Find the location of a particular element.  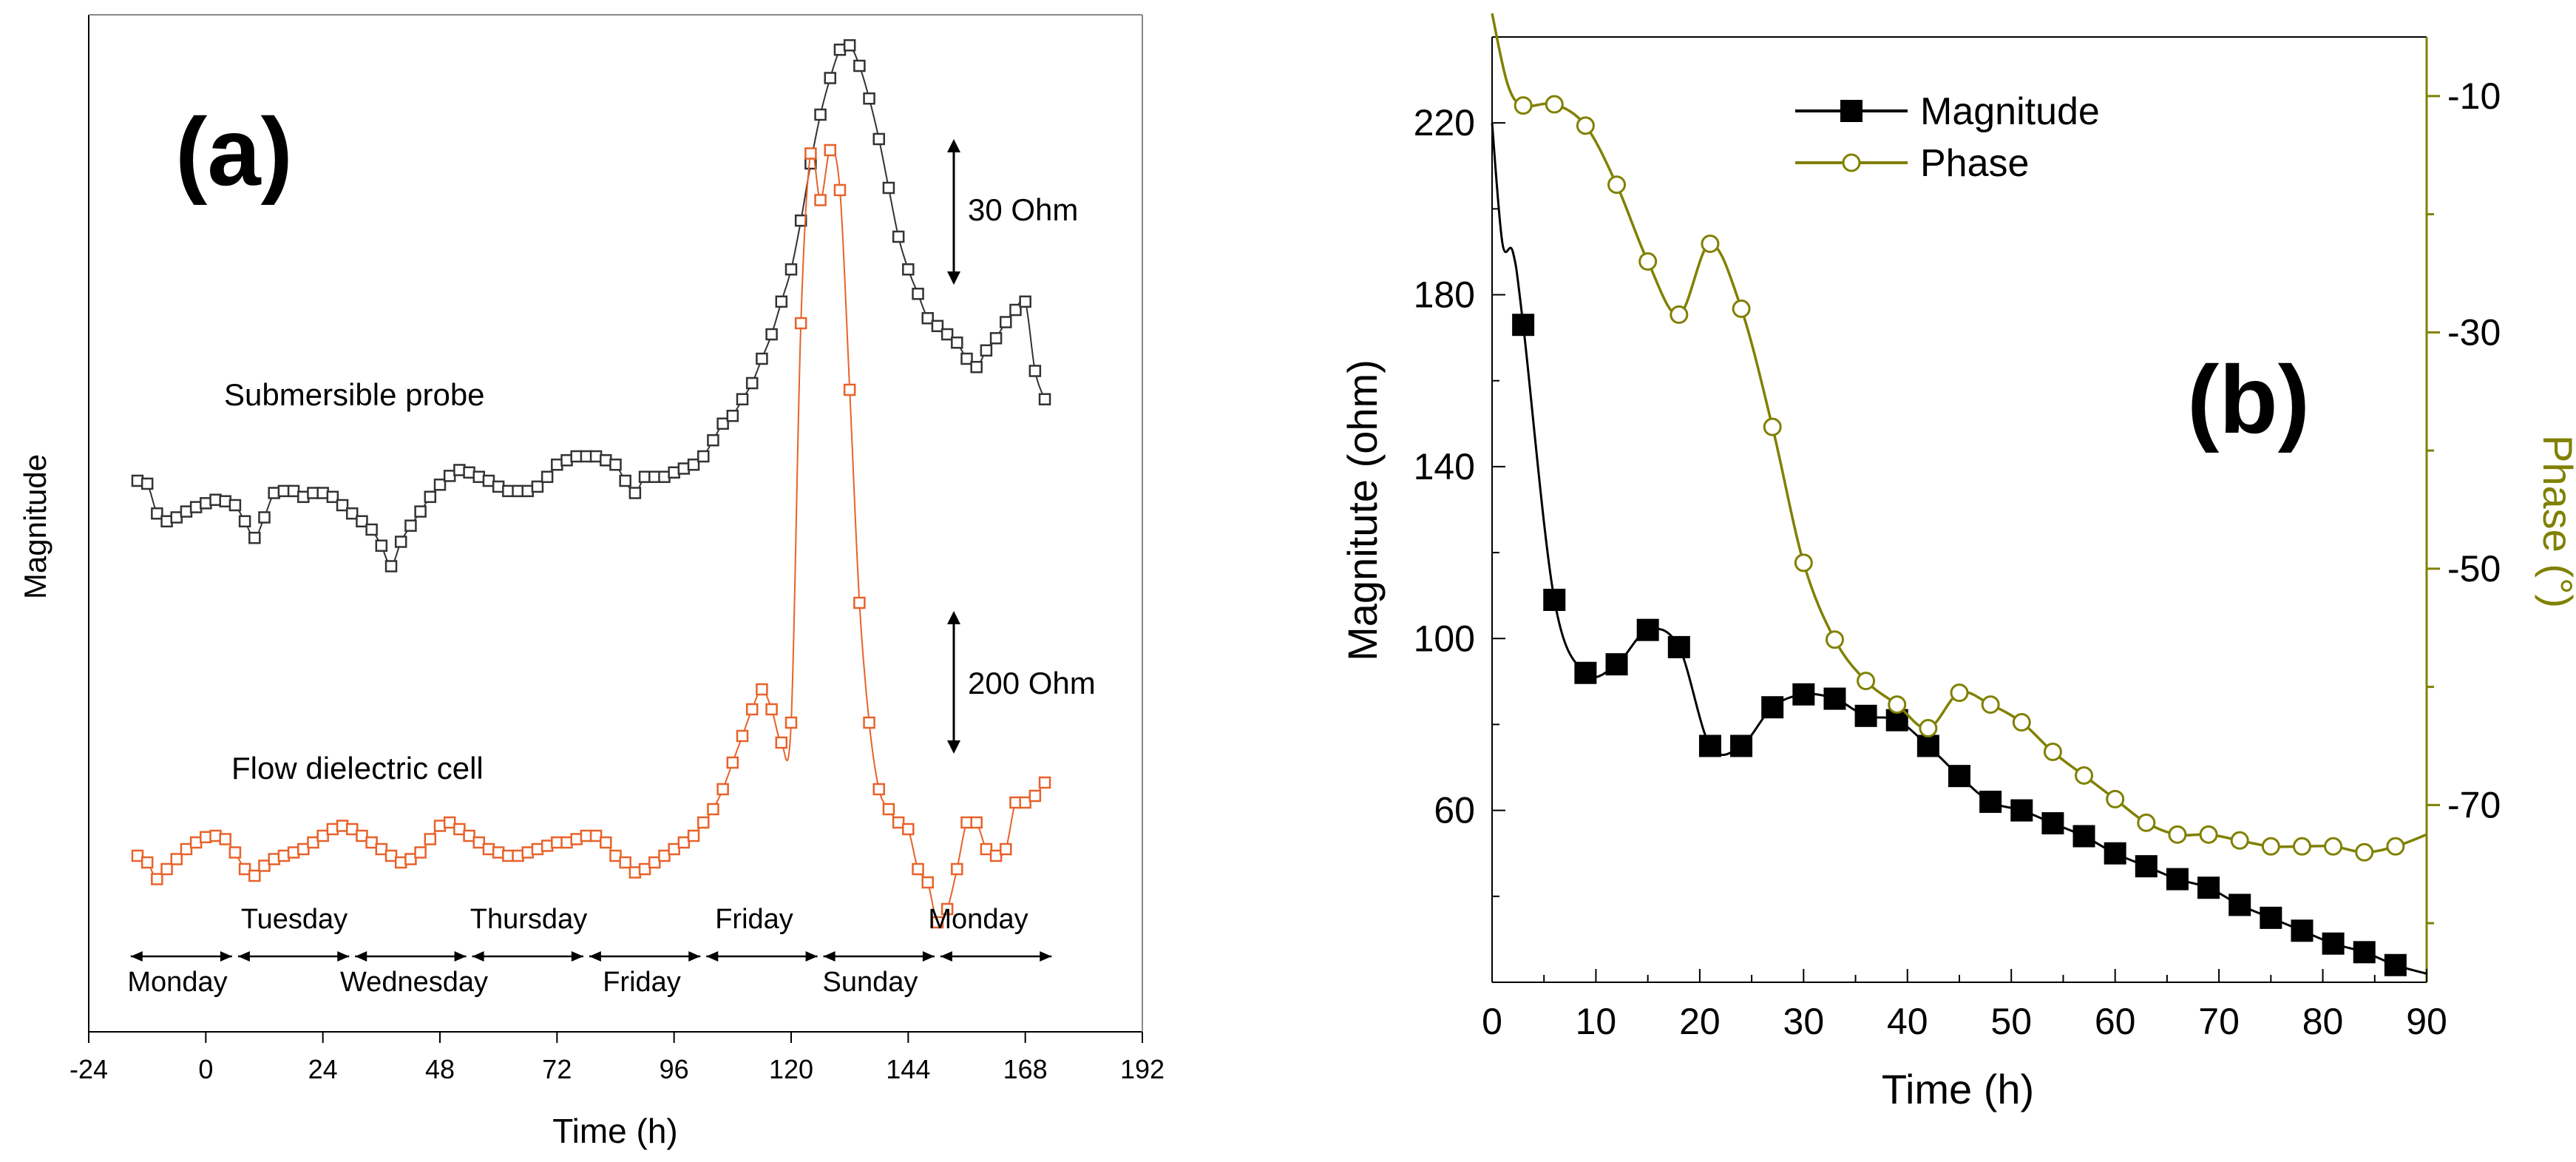

scale-bar-top: 30 Ohm is located at coordinates (1012, 212).